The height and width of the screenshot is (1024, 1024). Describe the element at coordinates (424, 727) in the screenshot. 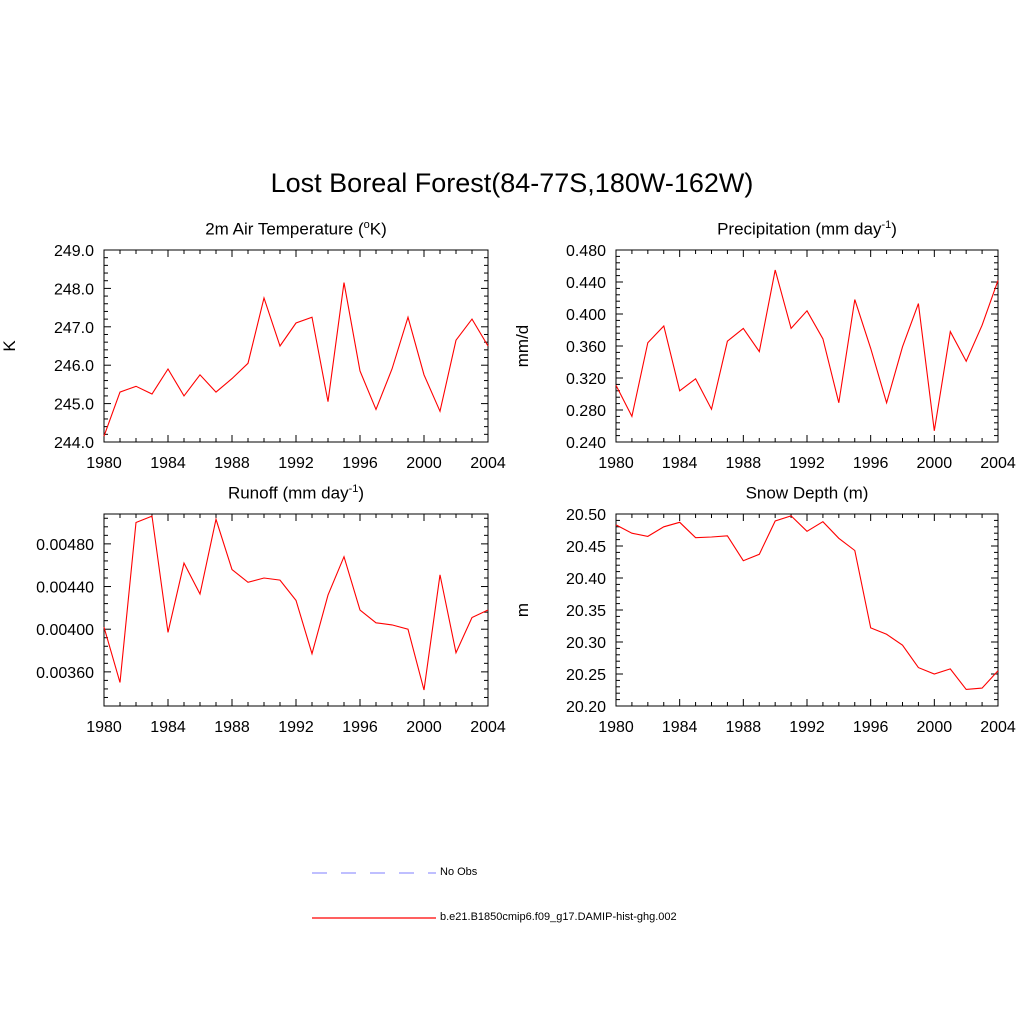

I see `x-tick-label-runoff: 2000` at that location.